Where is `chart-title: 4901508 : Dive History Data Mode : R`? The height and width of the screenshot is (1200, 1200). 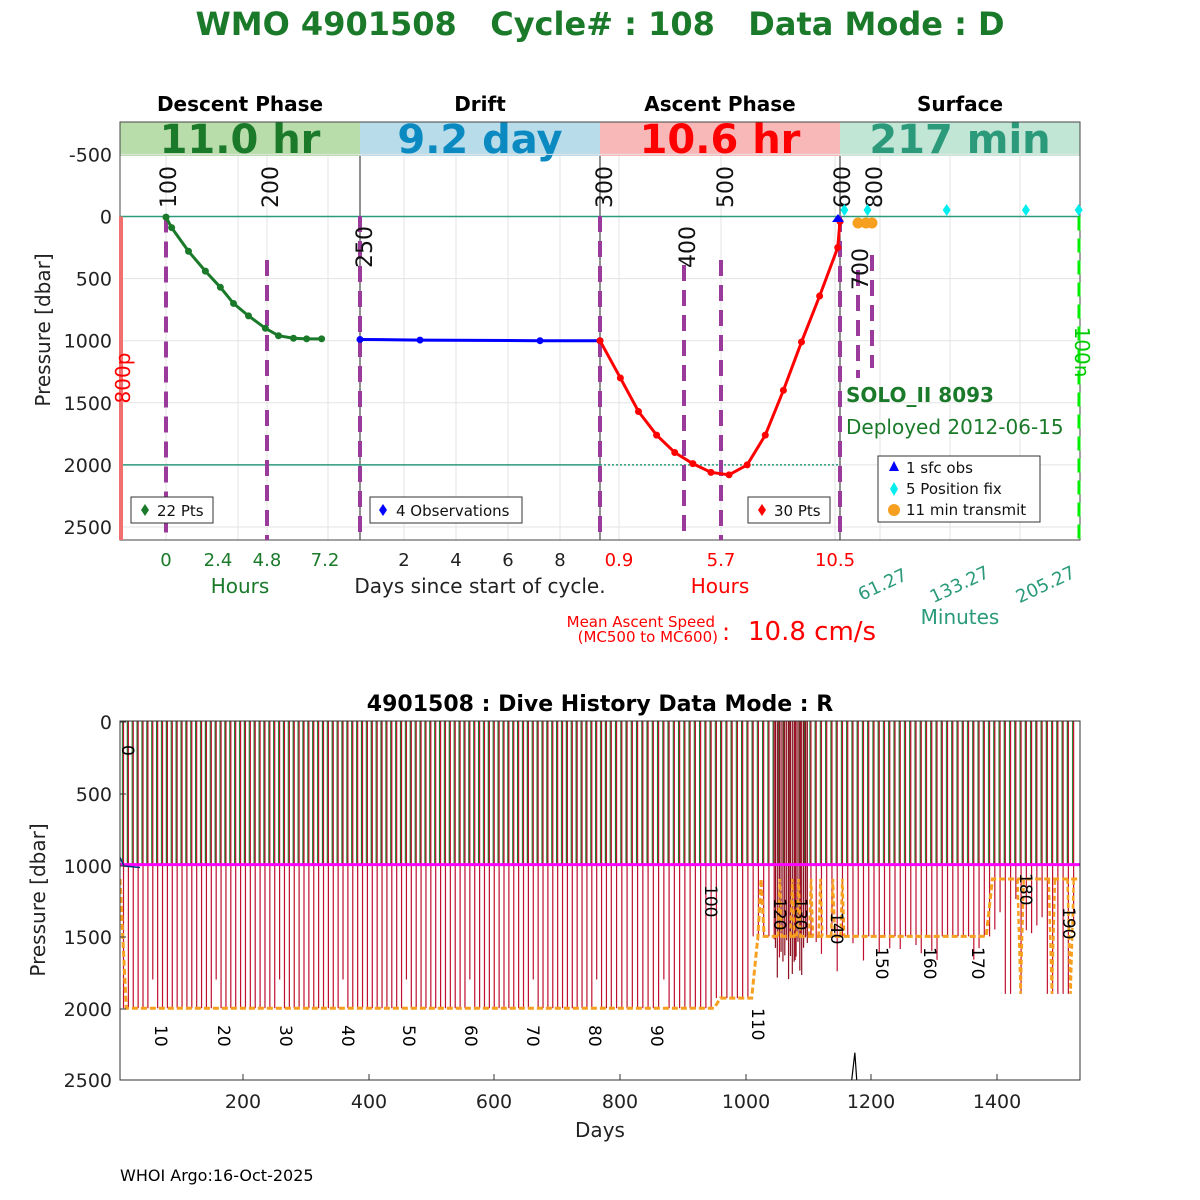
chart-title: 4901508 : Dive History Data Mode : R is located at coordinates (600, 704).